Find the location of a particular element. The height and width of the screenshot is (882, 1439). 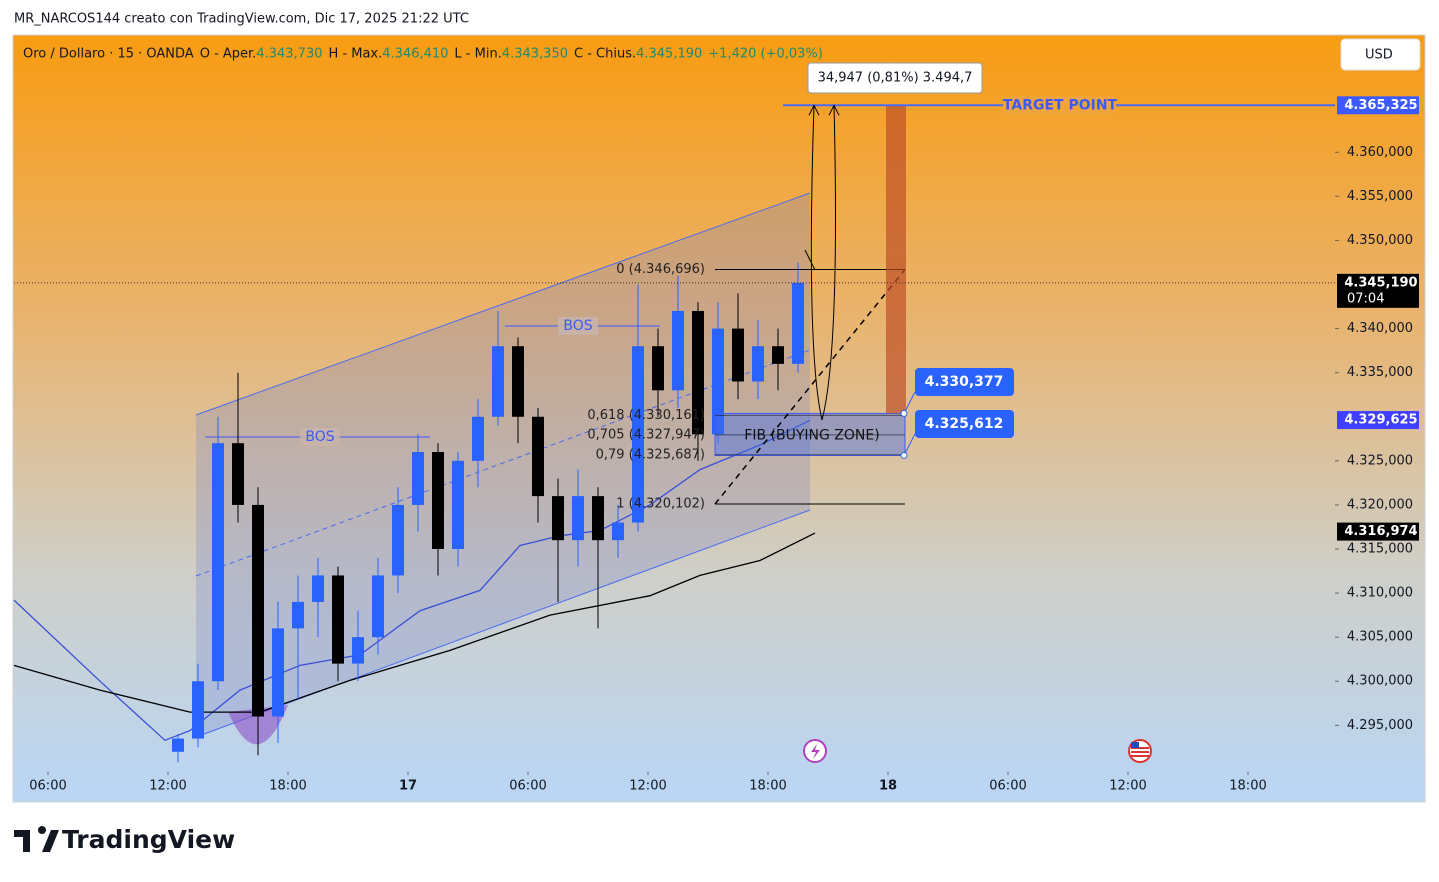

change: +1,420 (+0,03%) is located at coordinates (765, 54).